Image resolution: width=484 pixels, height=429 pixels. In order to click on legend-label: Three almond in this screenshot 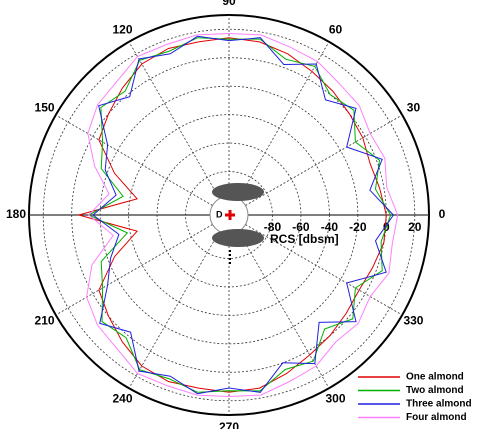, I will do `click(439, 404)`.